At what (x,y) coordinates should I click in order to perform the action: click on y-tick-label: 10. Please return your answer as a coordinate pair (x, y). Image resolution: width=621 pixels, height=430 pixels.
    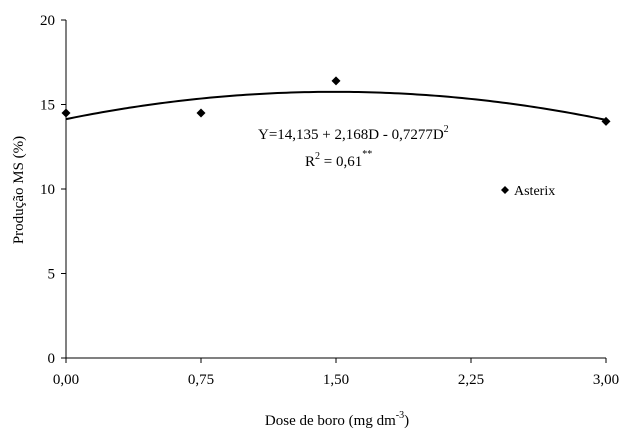
    Looking at the image, I should click on (47, 190).